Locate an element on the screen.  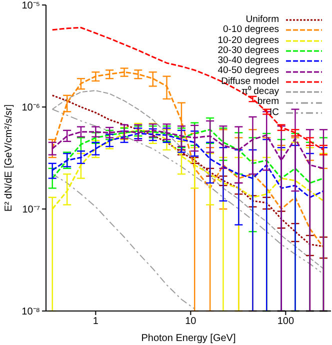
y-axis-title: E² dN/dE [GeV/cm²/s/sr] is located at coordinates (9, 158).